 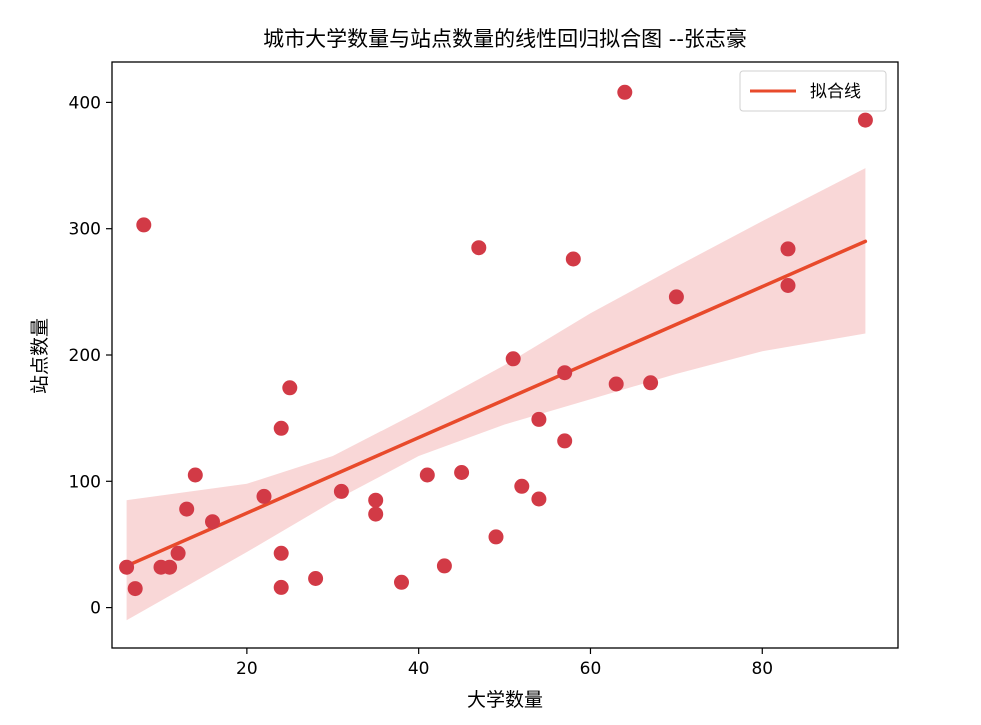 What do you see at coordinates (40, 356) in the screenshot?
I see `y-axis-label: 站点数量` at bounding box center [40, 356].